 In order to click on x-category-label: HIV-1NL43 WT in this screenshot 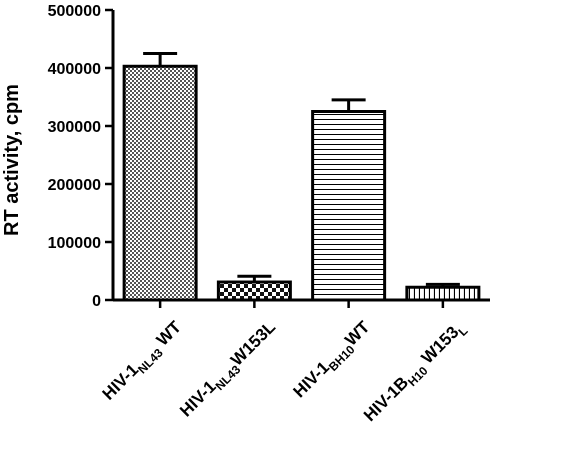, I will do `click(144, 362)`.